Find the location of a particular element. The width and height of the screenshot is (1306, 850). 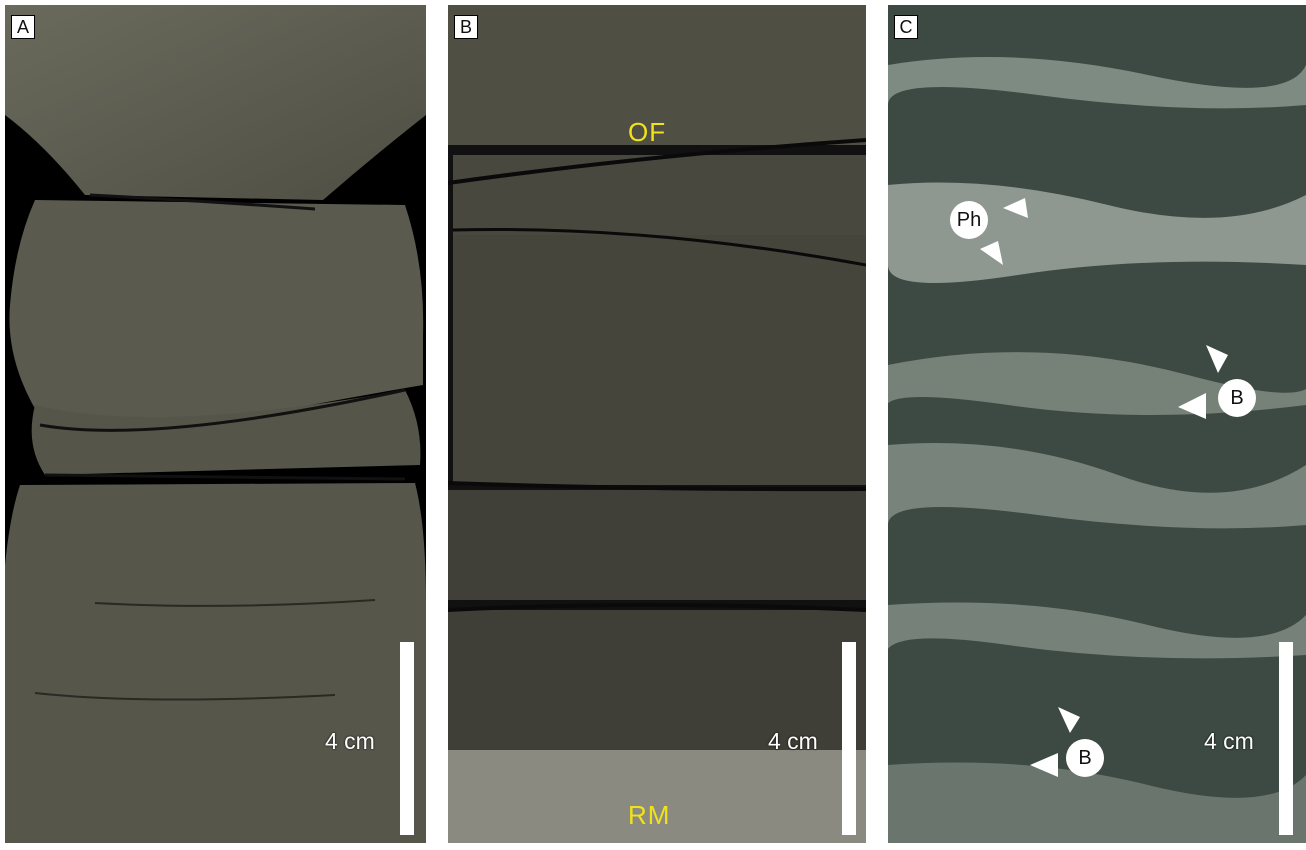

panel-a-scale-label: 4 cm is located at coordinates (350, 741).